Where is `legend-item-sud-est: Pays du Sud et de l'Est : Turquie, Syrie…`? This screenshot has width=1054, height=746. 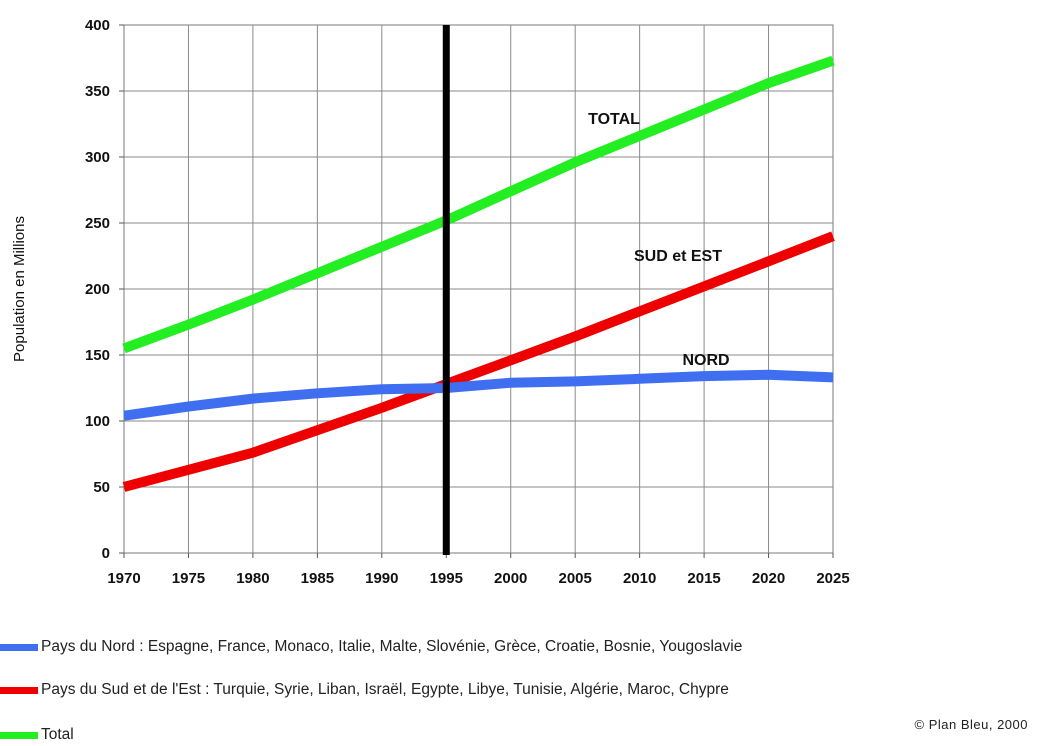
legend-item-sud-est: Pays du Sud et de l'Est : Turquie, Syrie… is located at coordinates (364, 690).